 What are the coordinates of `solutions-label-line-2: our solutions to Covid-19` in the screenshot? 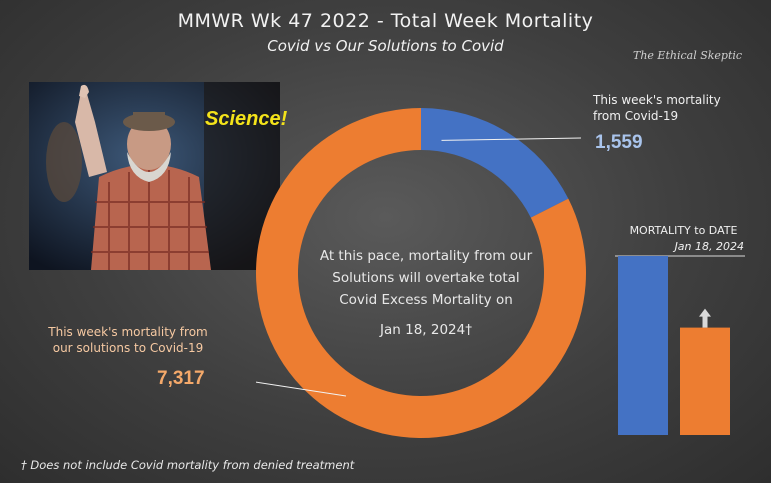 It's located at (128, 348).